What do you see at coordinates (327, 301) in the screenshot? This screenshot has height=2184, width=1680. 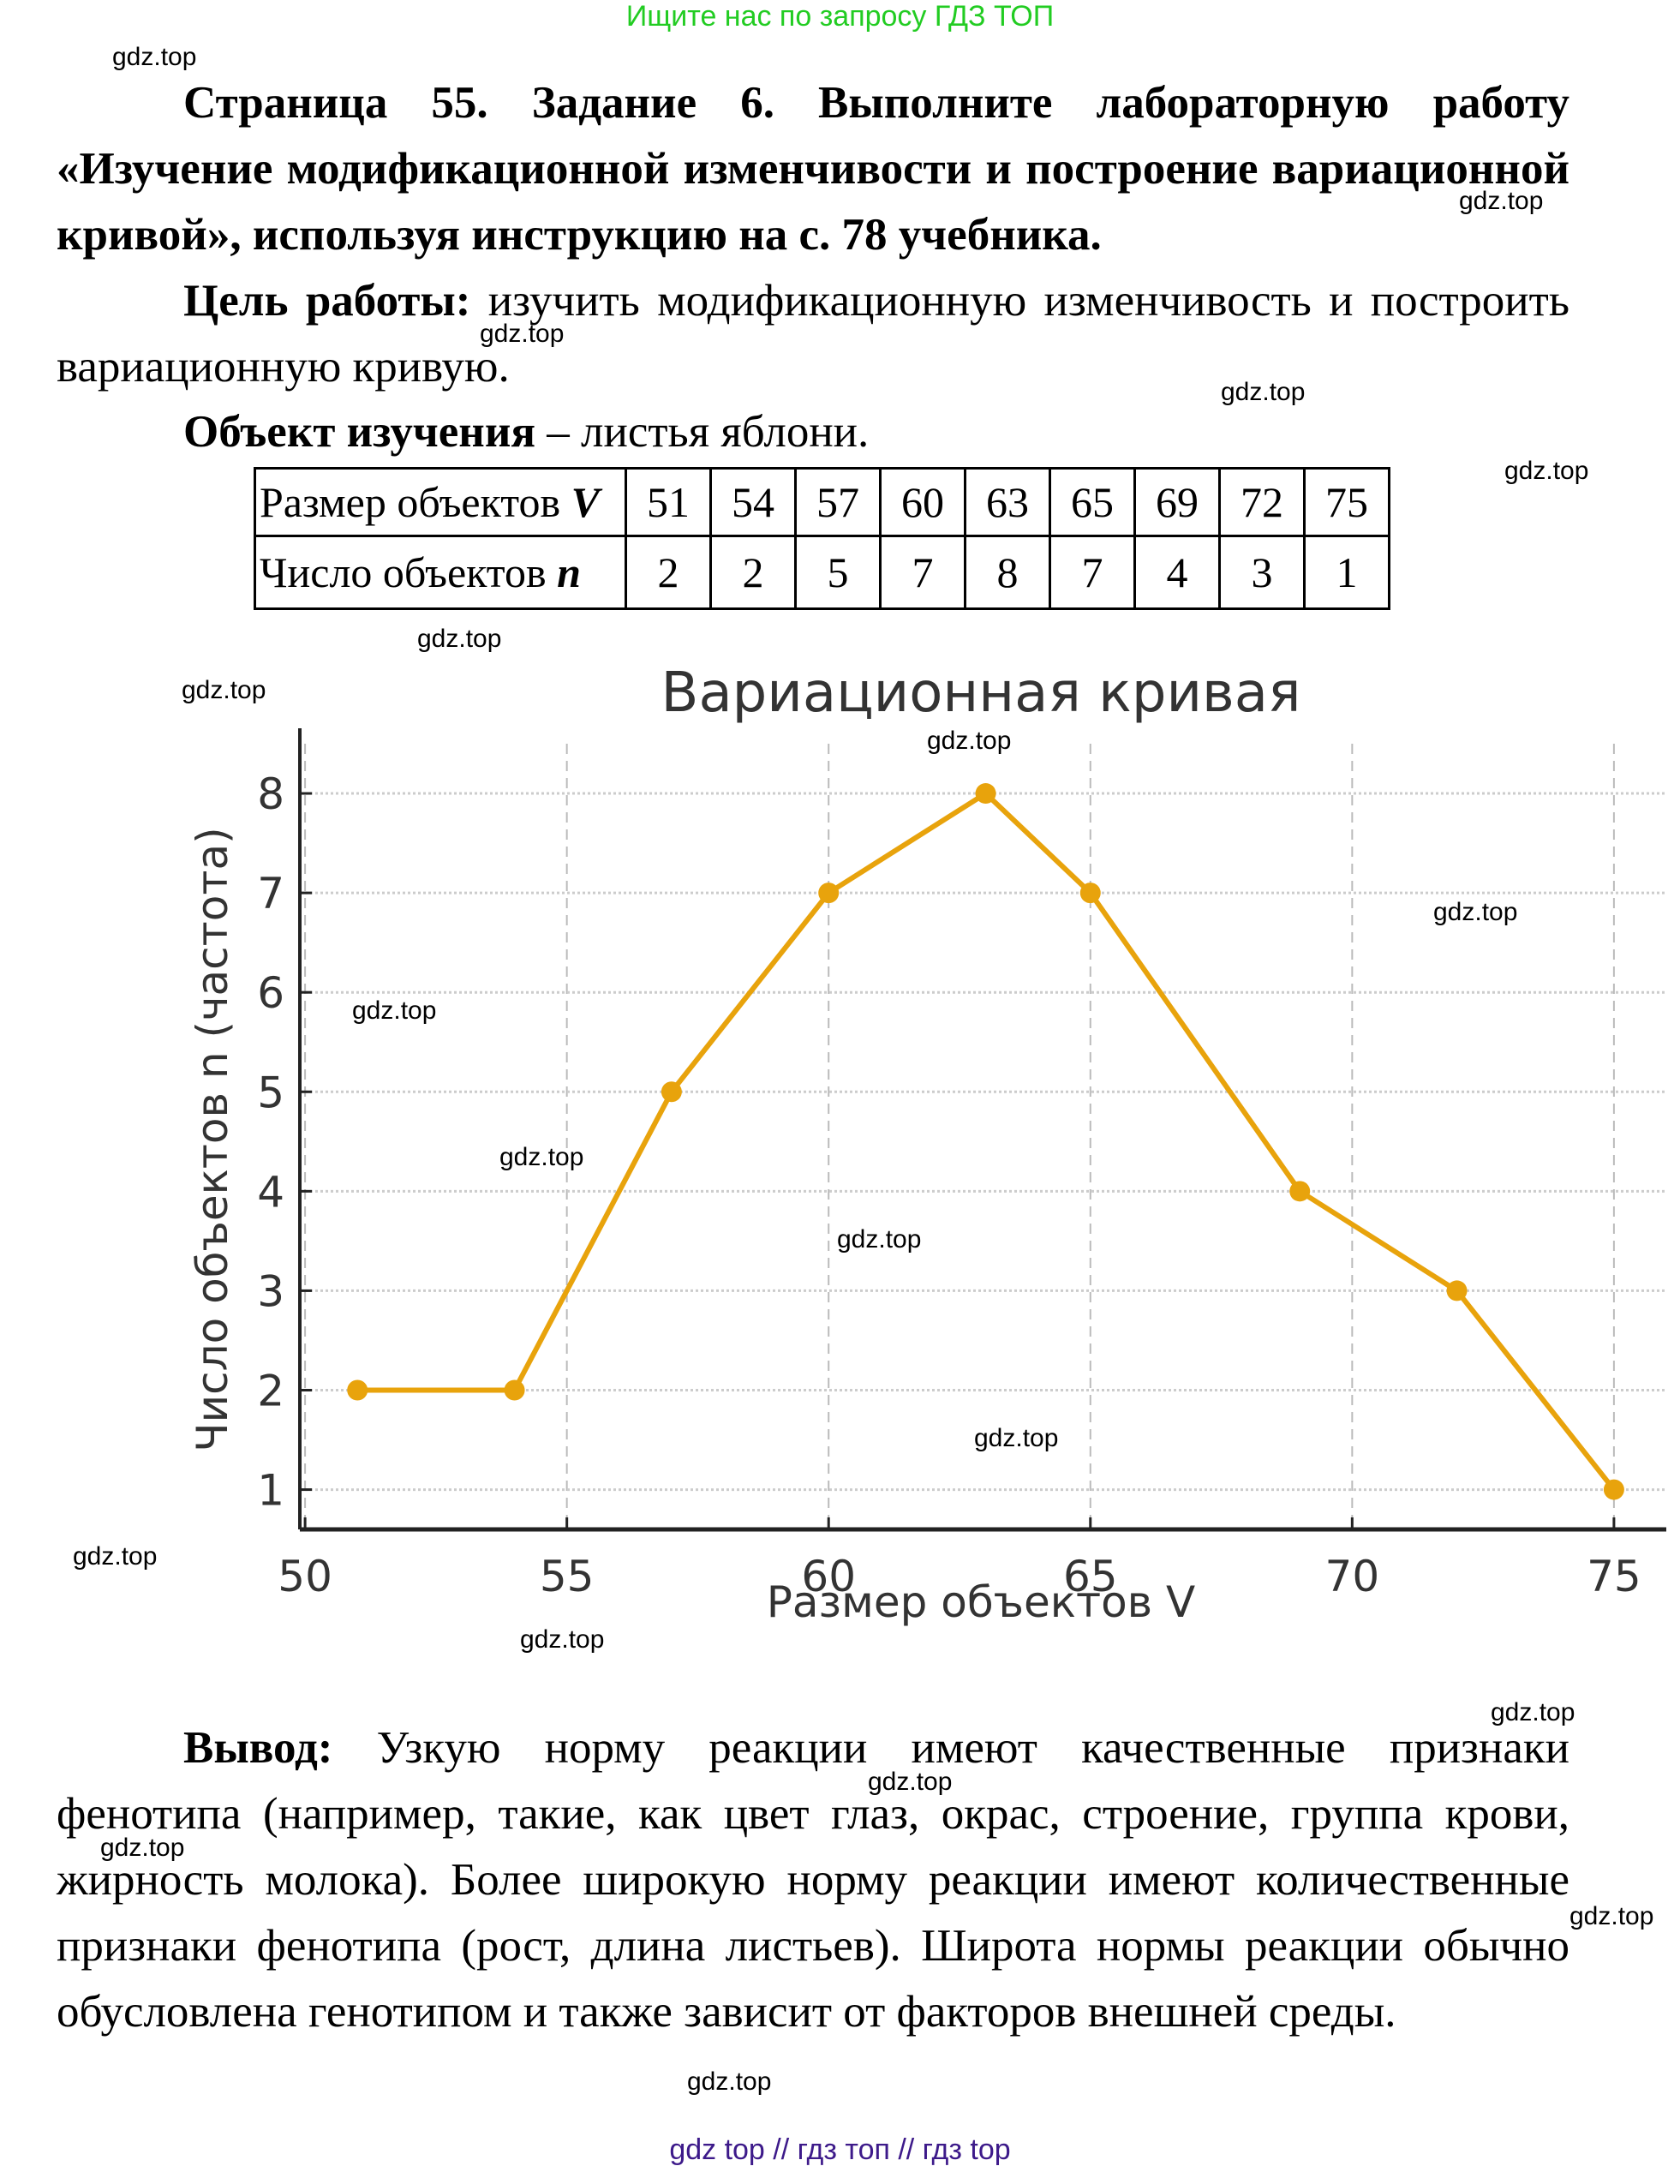 I see `goal-label: Цель работы:` at bounding box center [327, 301].